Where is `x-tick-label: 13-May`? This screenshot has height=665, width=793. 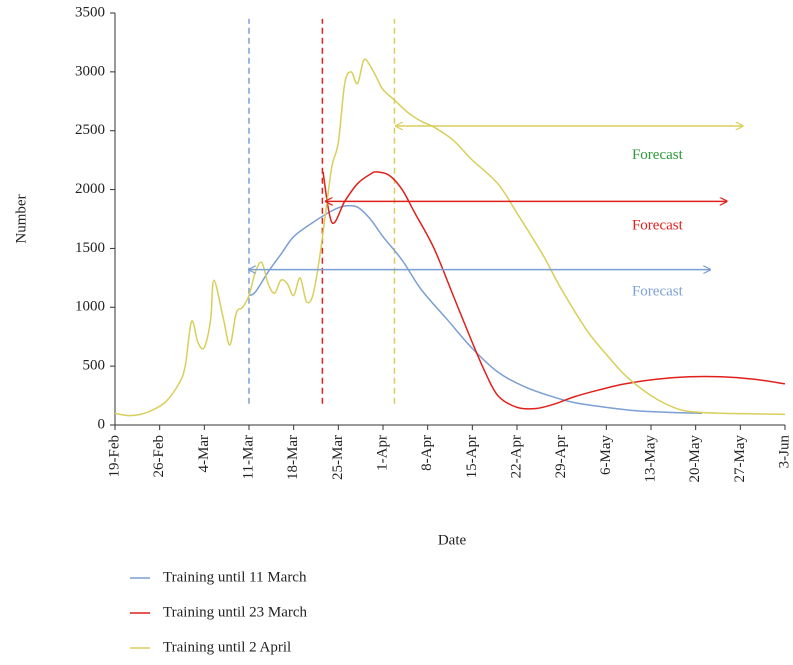
x-tick-label: 13-May is located at coordinates (650, 459).